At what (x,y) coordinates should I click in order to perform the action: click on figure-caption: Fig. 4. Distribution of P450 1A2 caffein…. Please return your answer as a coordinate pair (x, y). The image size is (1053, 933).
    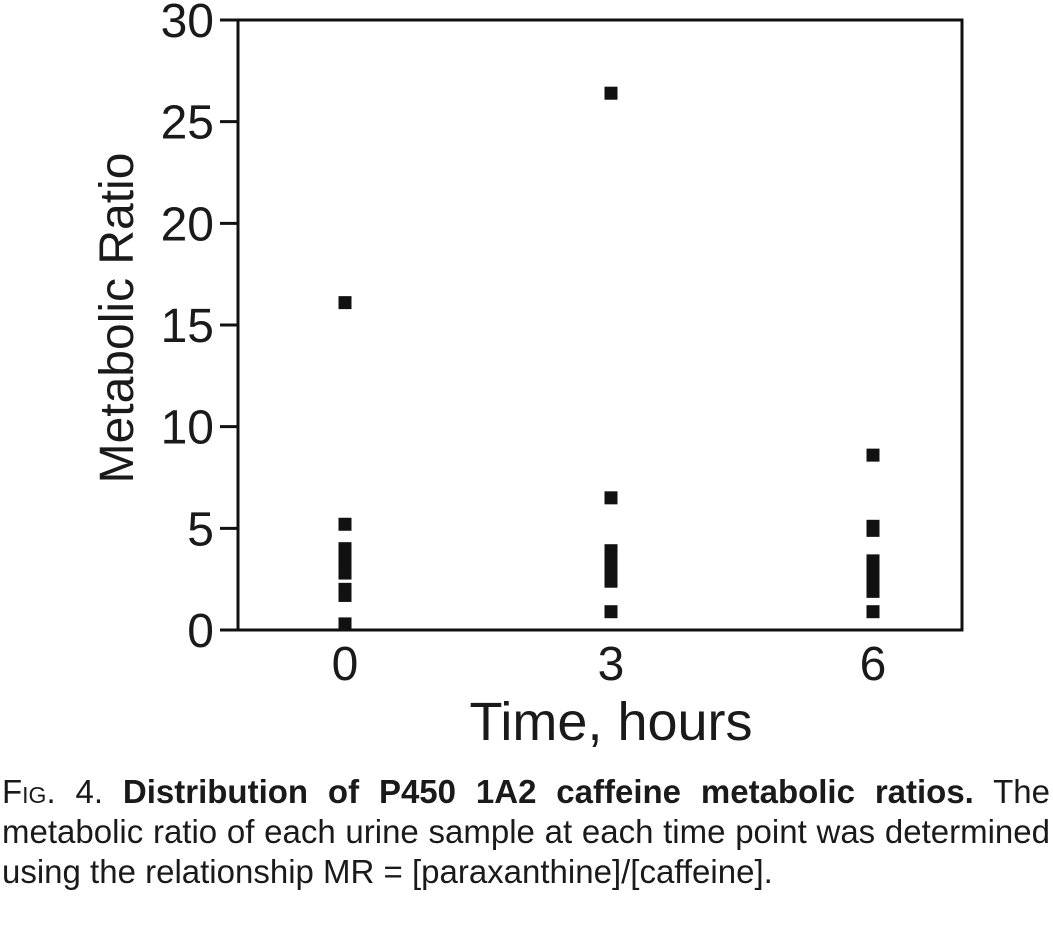
    Looking at the image, I should click on (526, 832).